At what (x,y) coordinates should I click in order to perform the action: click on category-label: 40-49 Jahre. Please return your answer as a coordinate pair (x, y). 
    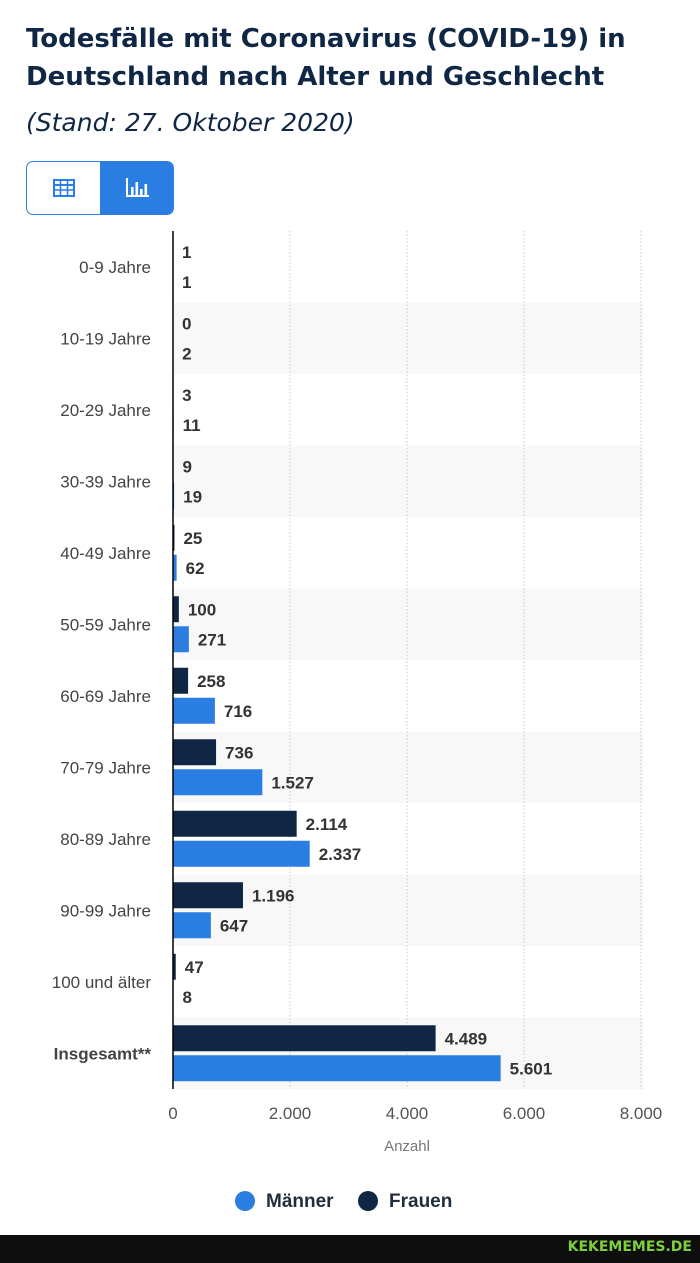
    Looking at the image, I should click on (105, 553).